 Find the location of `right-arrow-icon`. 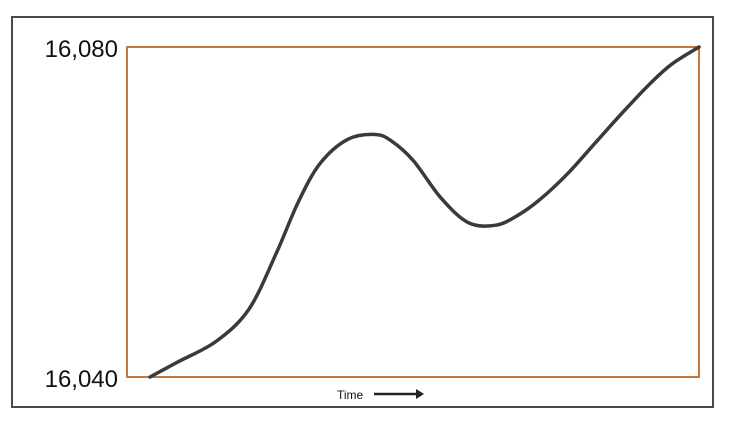

right-arrow-icon is located at coordinates (399, 394).